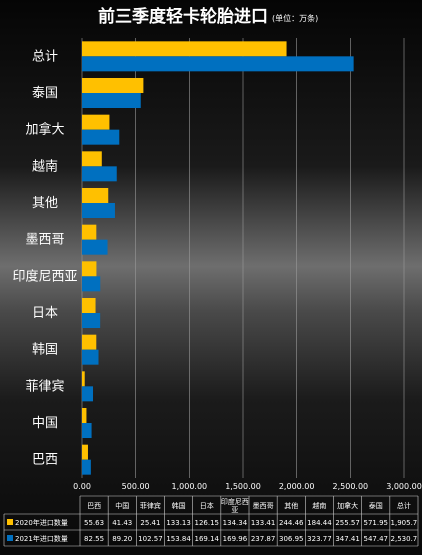 The height and width of the screenshot is (555, 422). What do you see at coordinates (179, 505) in the screenshot?
I see `table-header: 韩国` at bounding box center [179, 505].